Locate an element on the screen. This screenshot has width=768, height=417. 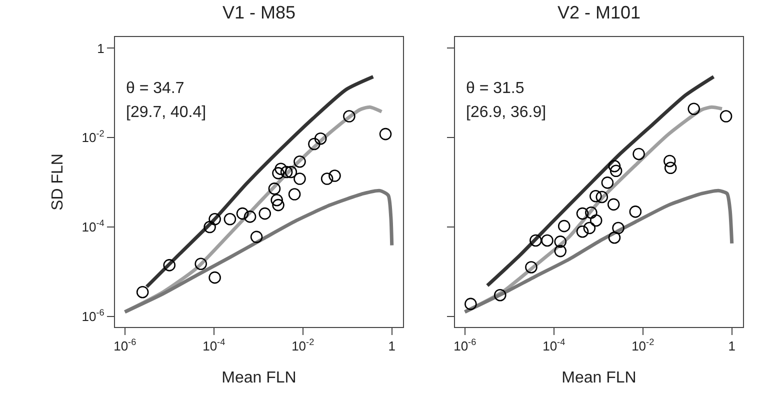
annotation: [26.9, 36.9] is located at coordinates (506, 112).